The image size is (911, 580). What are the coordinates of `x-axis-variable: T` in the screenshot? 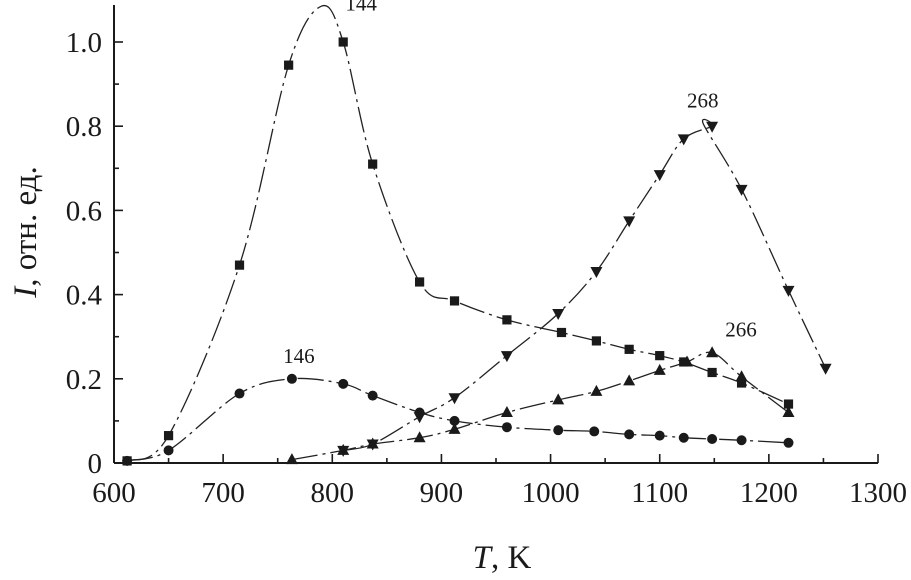 It's located at (483, 558).